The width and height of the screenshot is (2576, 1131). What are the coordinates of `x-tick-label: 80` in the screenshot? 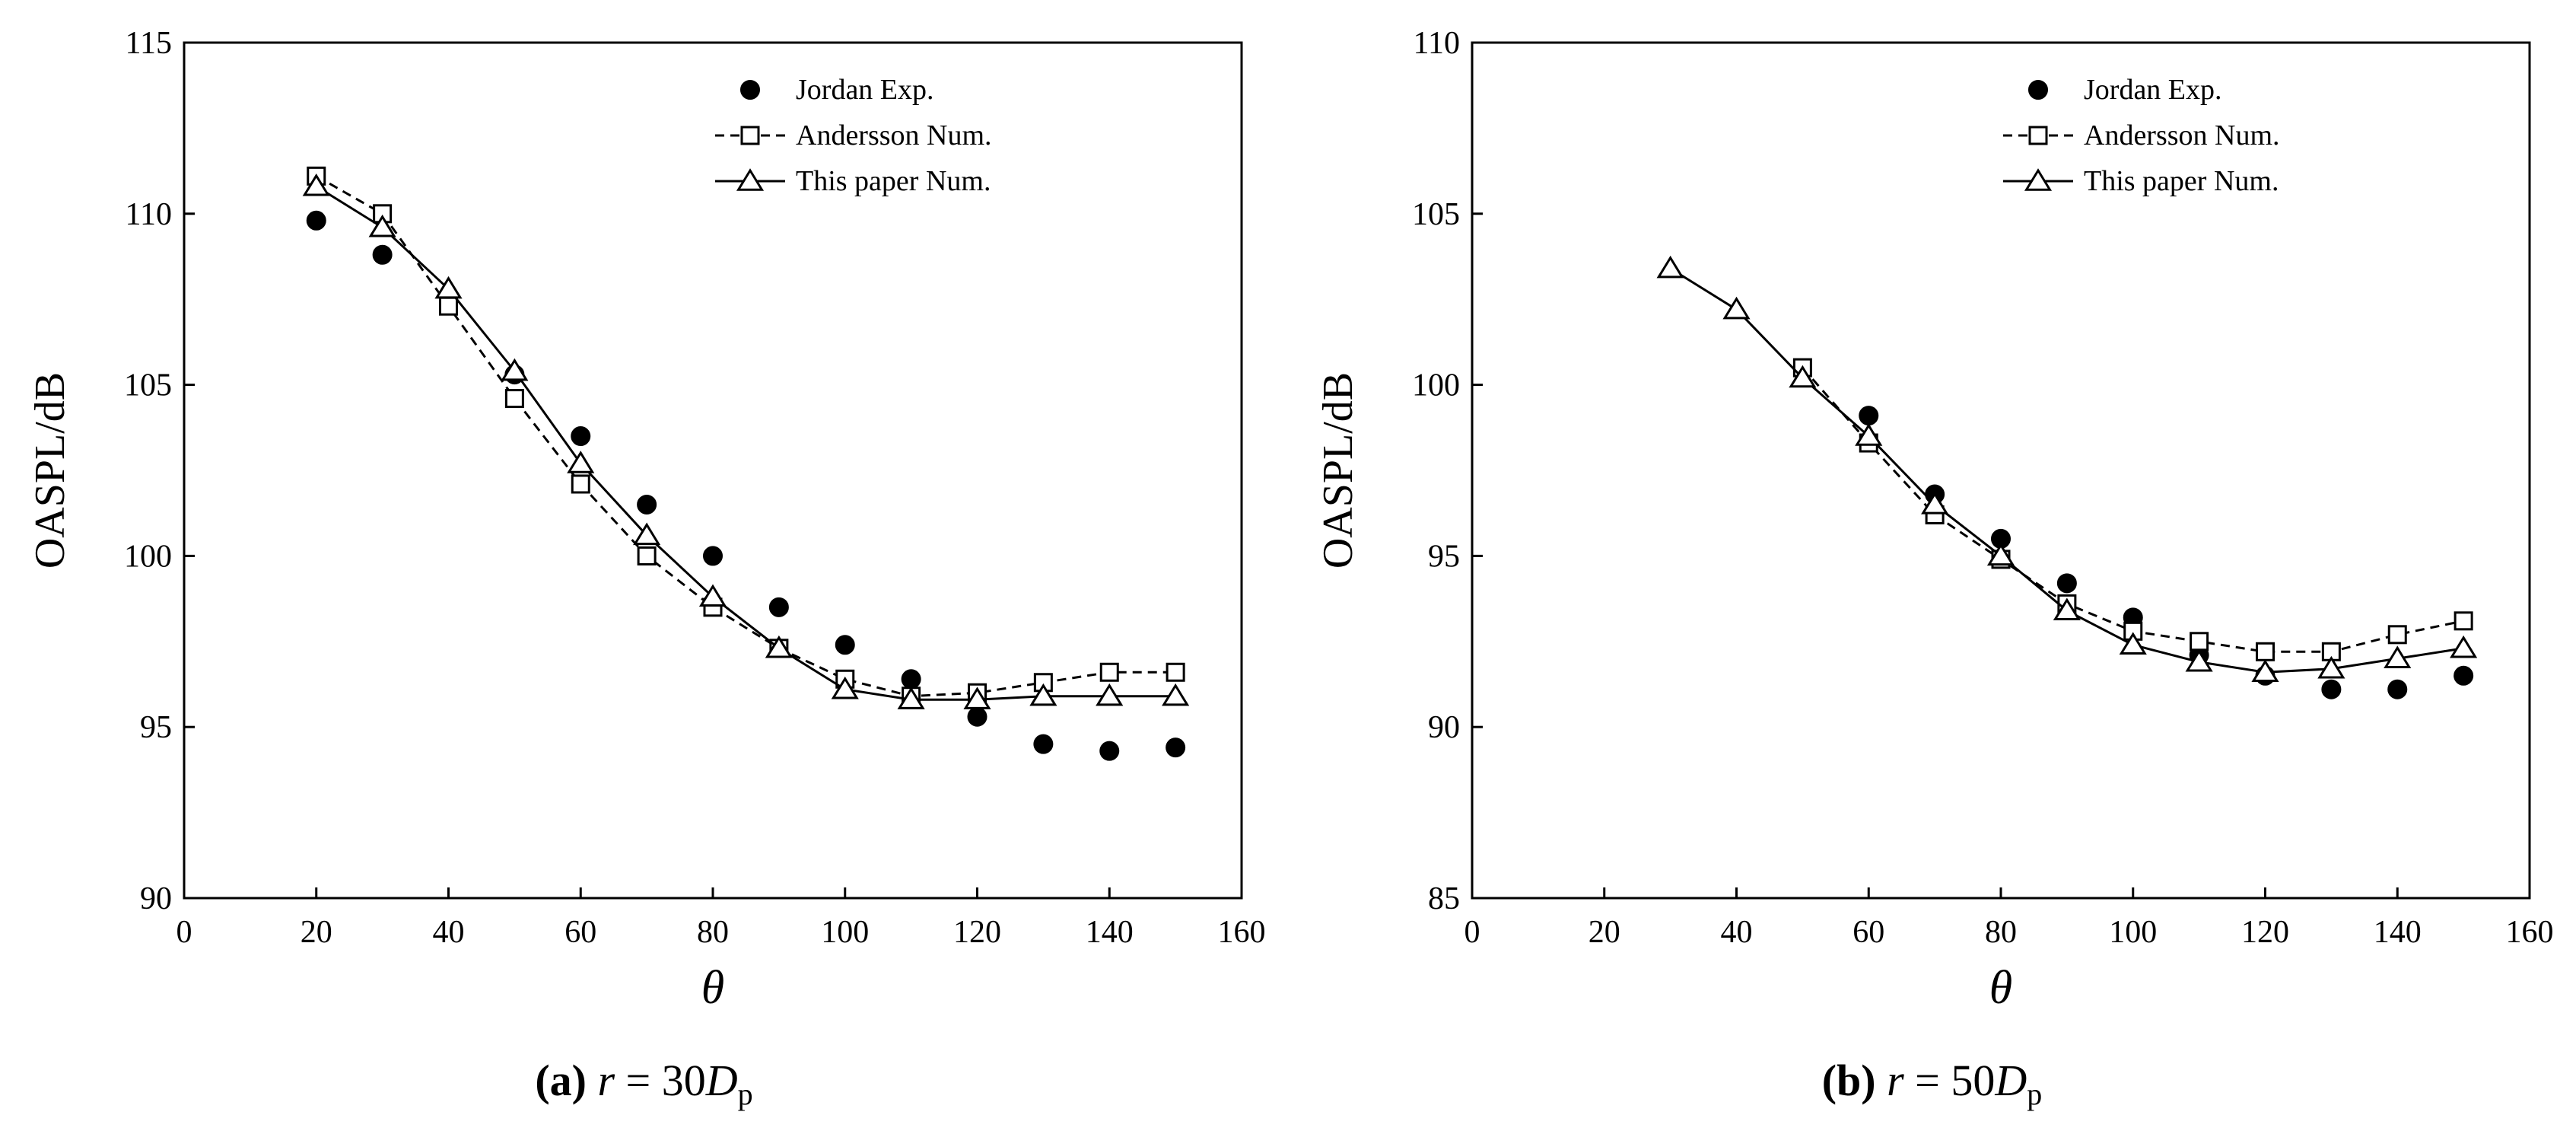 It's located at (2001, 932).